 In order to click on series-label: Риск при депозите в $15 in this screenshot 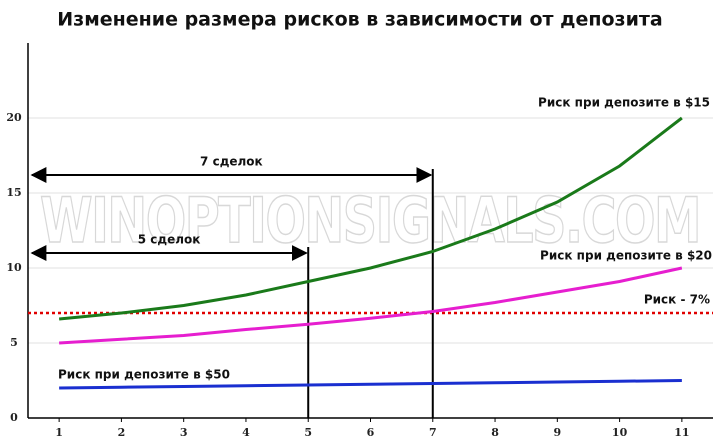, I will do `click(624, 103)`.